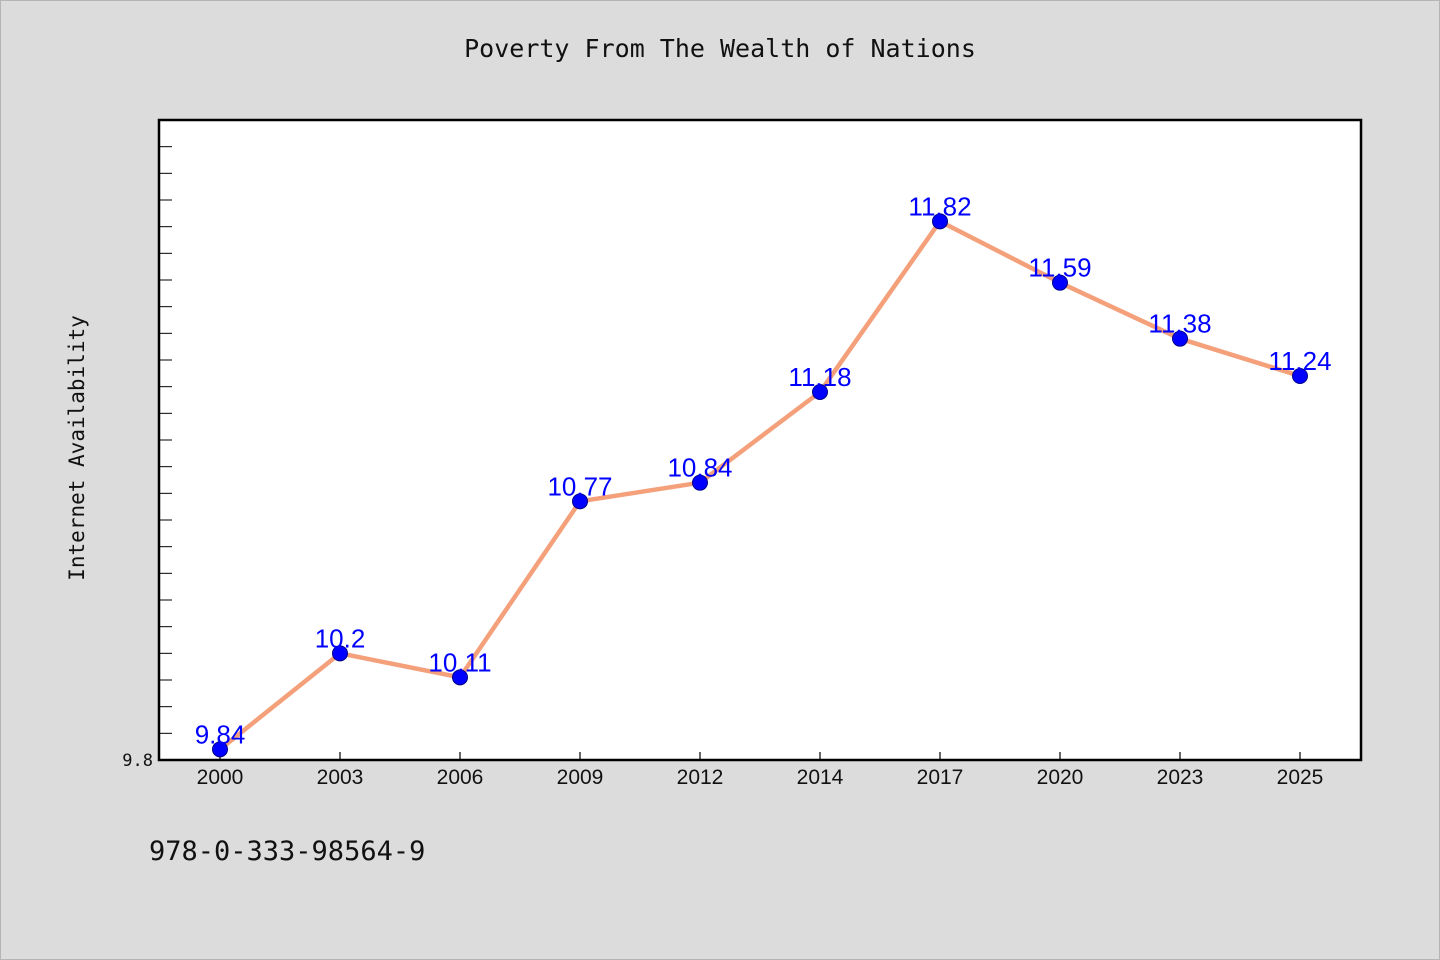 This screenshot has width=1440, height=960. Describe the element at coordinates (340, 777) in the screenshot. I see `x-tick-label: 2003` at that location.